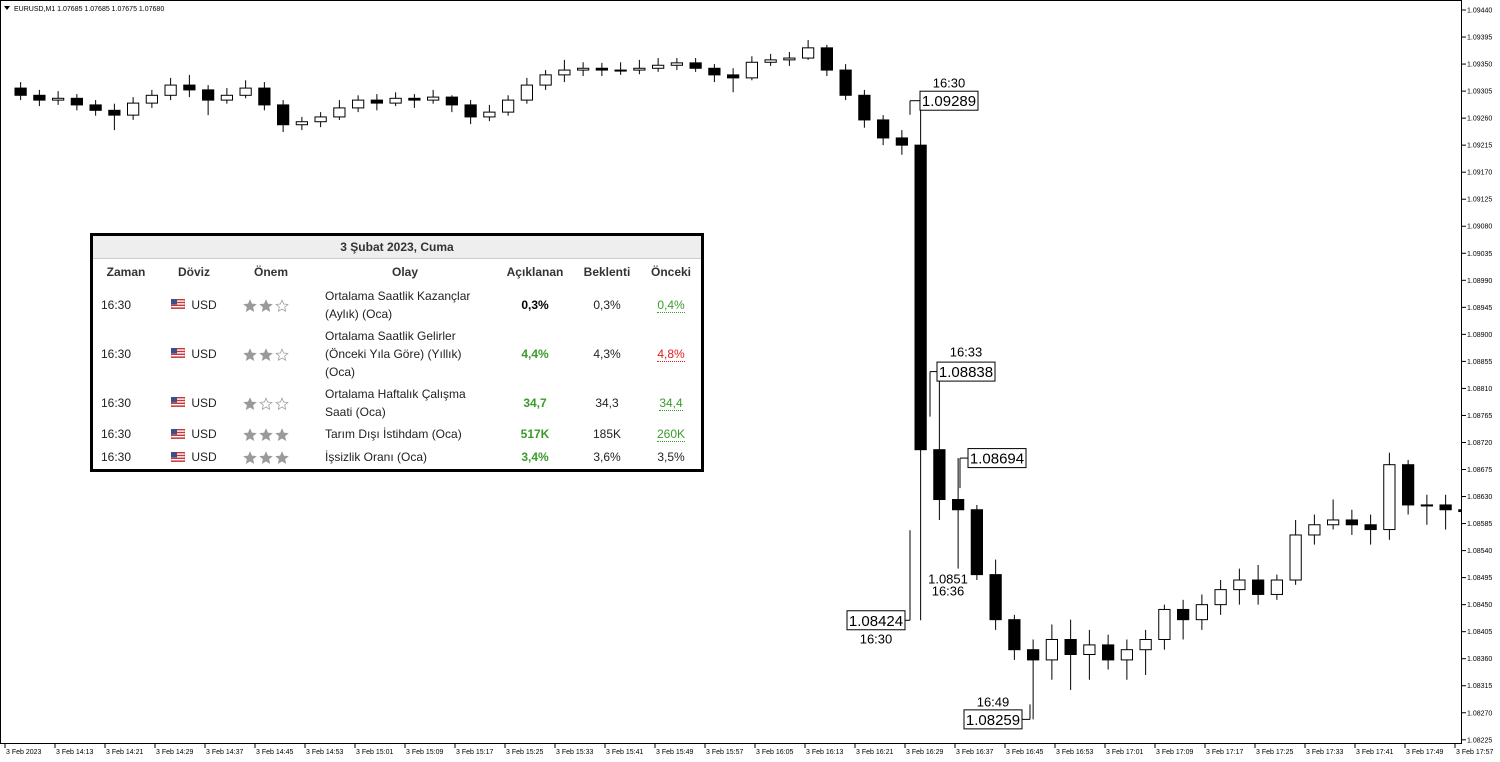 The width and height of the screenshot is (1500, 762). Describe the element at coordinates (874, 752) in the screenshot. I see `x-tick-label: 3 Feb 16:21` at that location.